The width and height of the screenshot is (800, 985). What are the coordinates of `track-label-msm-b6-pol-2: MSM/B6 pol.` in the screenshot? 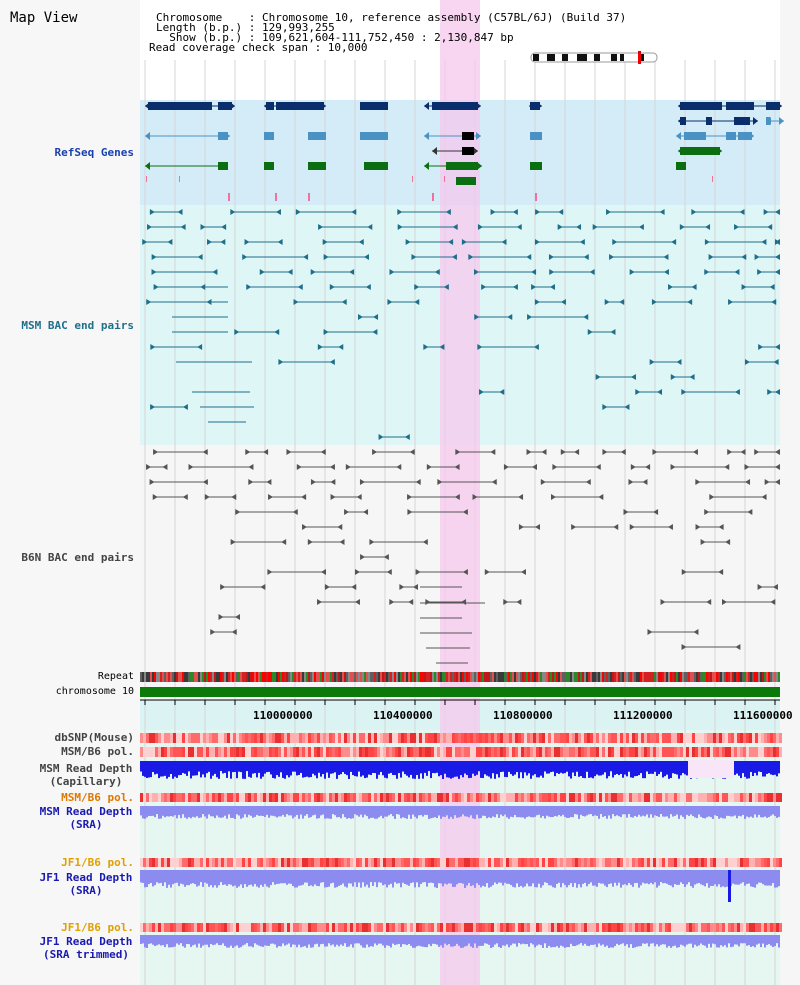 It's located at (97, 797).